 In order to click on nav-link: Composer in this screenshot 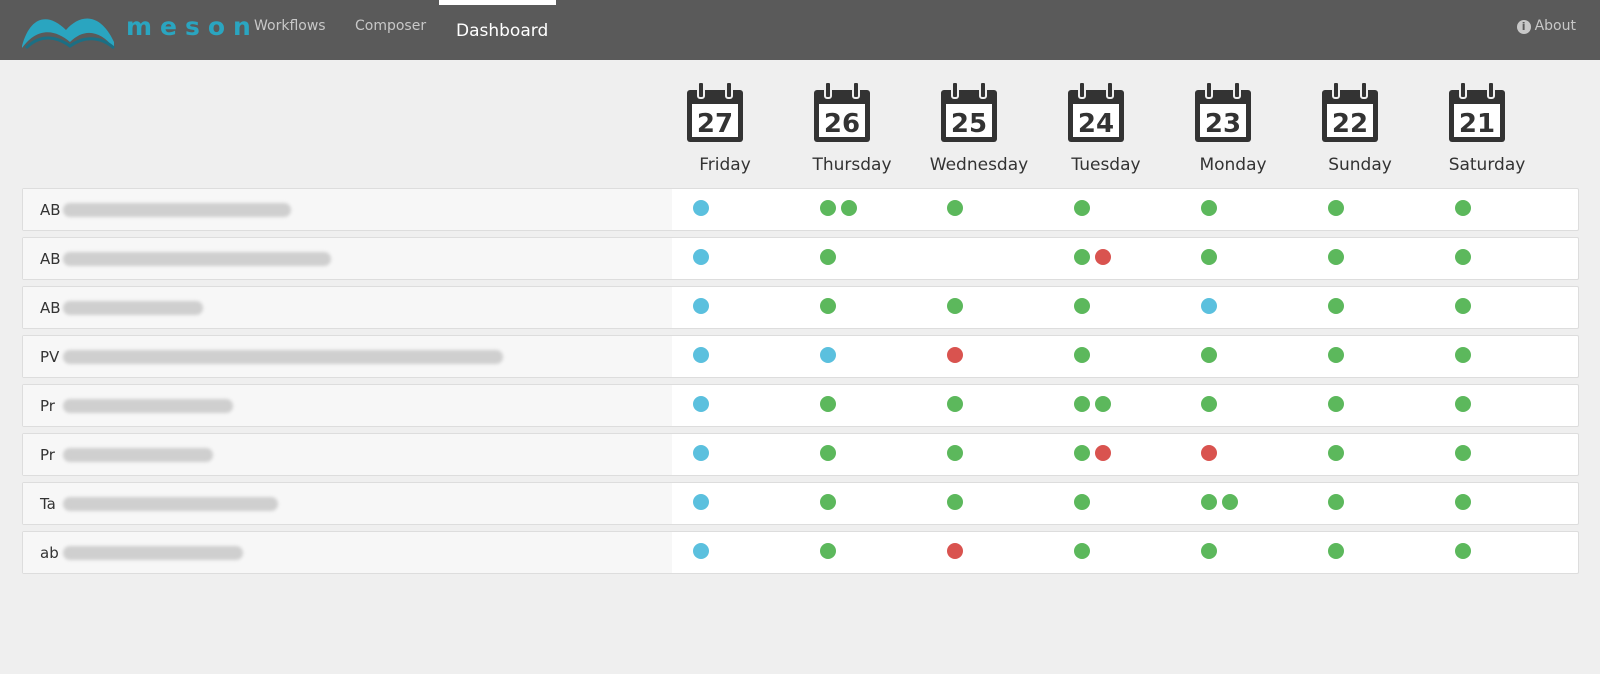, I will do `click(391, 26)`.